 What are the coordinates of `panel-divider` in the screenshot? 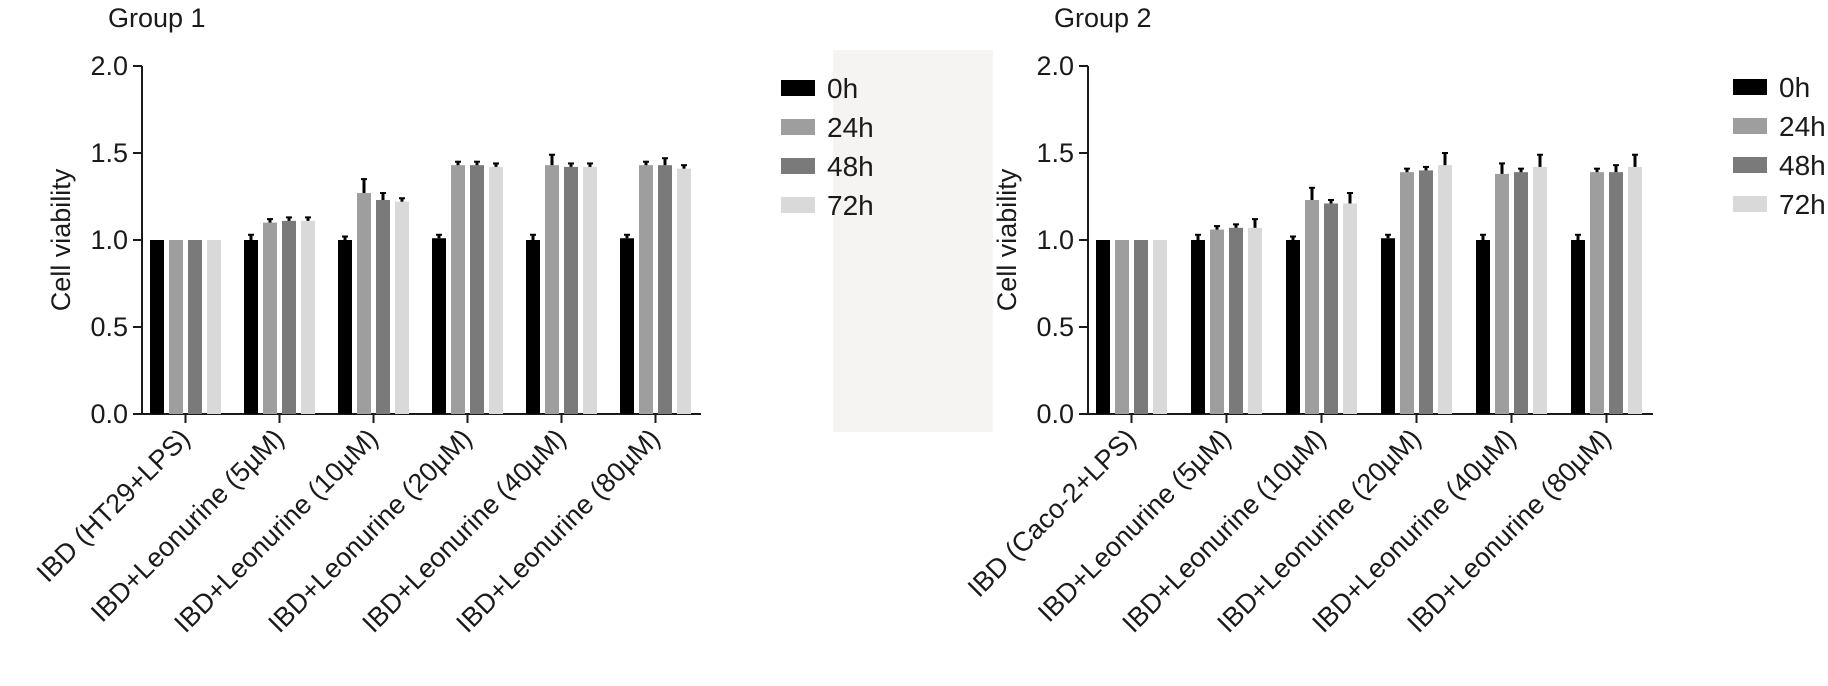 It's located at (913, 241).